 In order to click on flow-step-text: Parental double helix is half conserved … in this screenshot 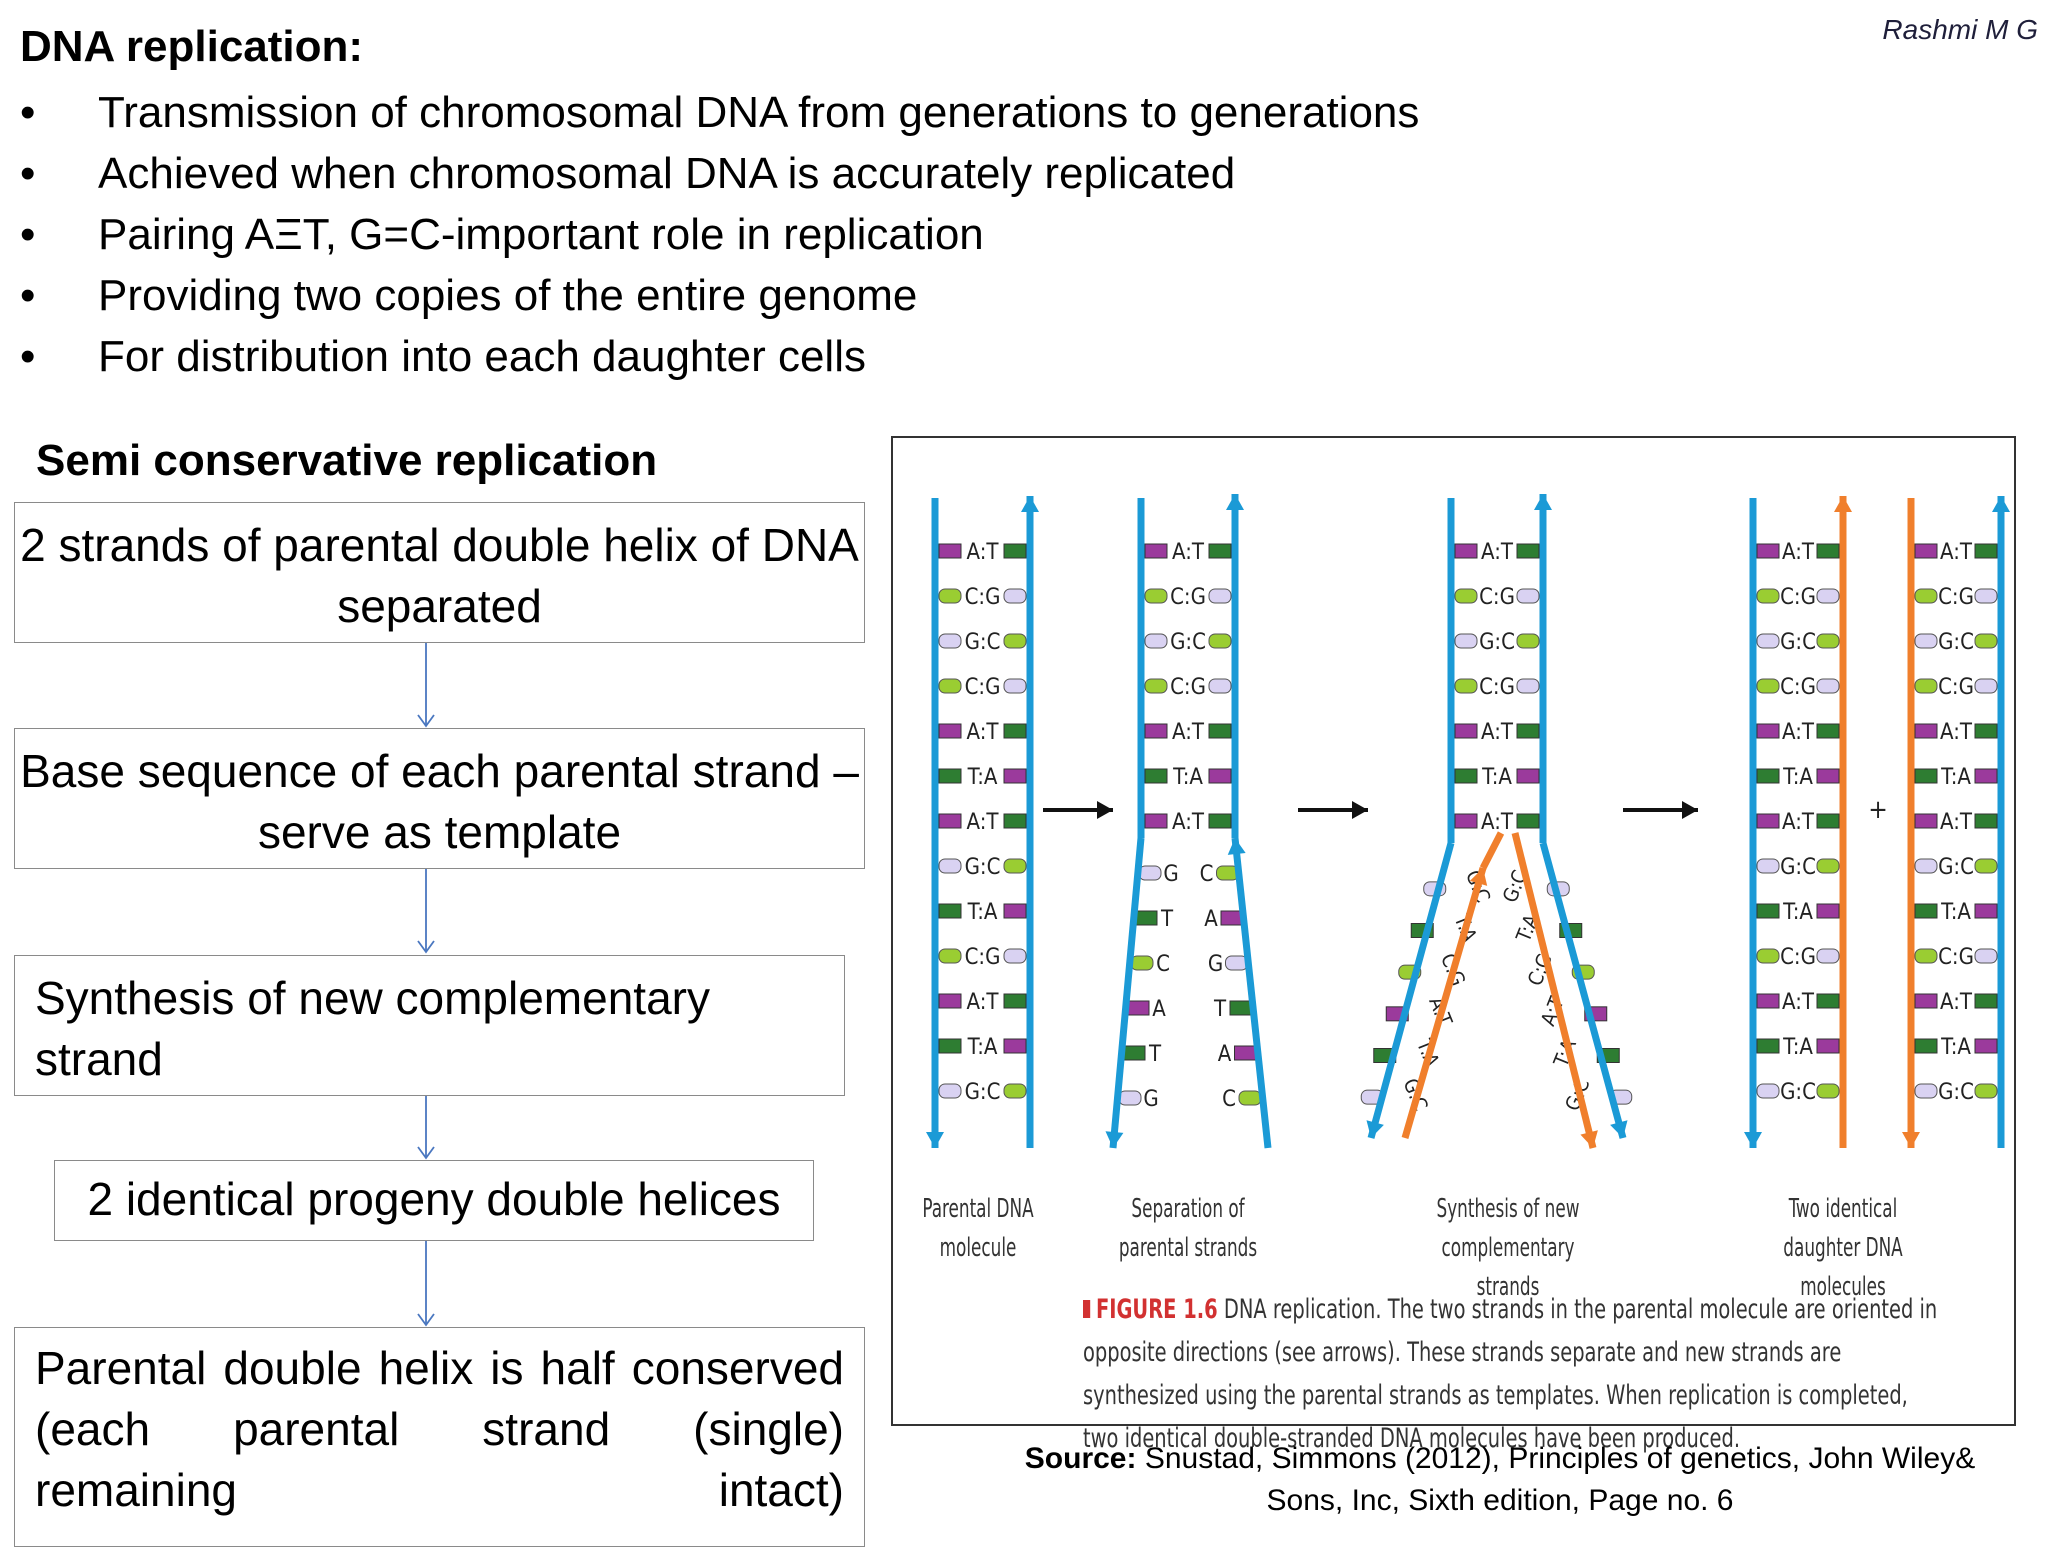, I will do `click(439, 1429)`.